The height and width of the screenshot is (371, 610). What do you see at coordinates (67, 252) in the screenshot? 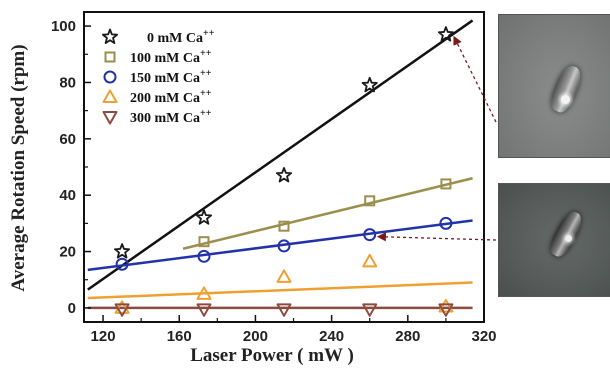
I see `y-tick-label: 20` at bounding box center [67, 252].